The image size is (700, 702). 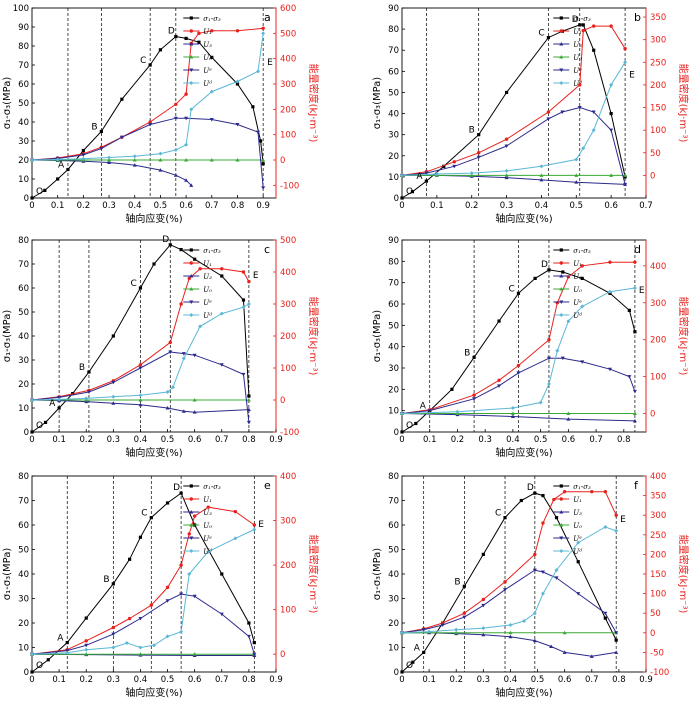 I want to click on y2-tick-label: 400, so click(x=288, y=477).